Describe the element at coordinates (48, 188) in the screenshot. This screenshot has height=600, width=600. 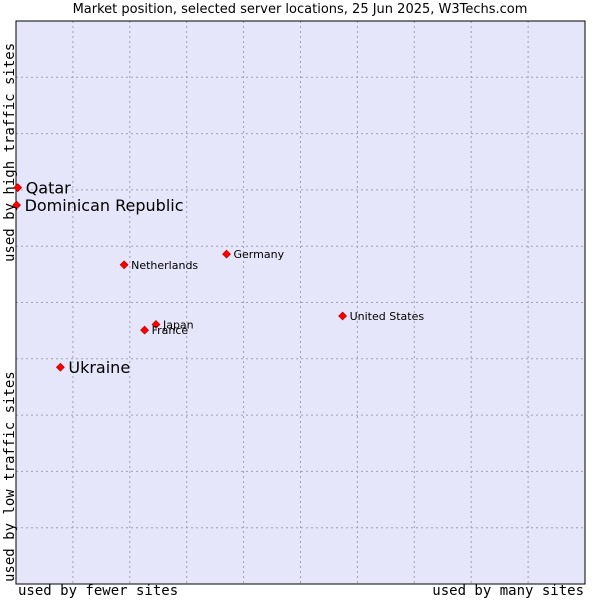
I see `point-label-qatar: Qatar` at that location.